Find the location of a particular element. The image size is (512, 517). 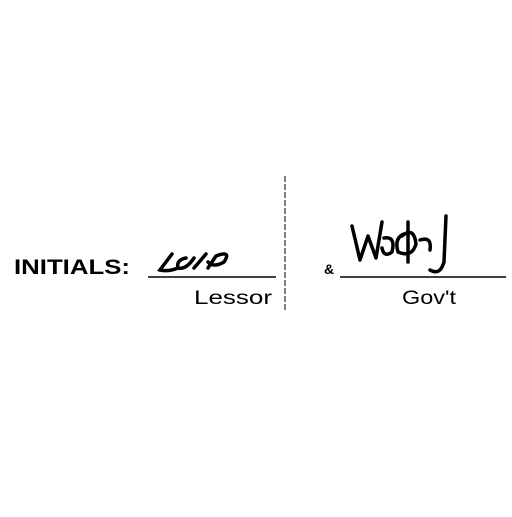

government-caption: Gov't is located at coordinates (429, 298).